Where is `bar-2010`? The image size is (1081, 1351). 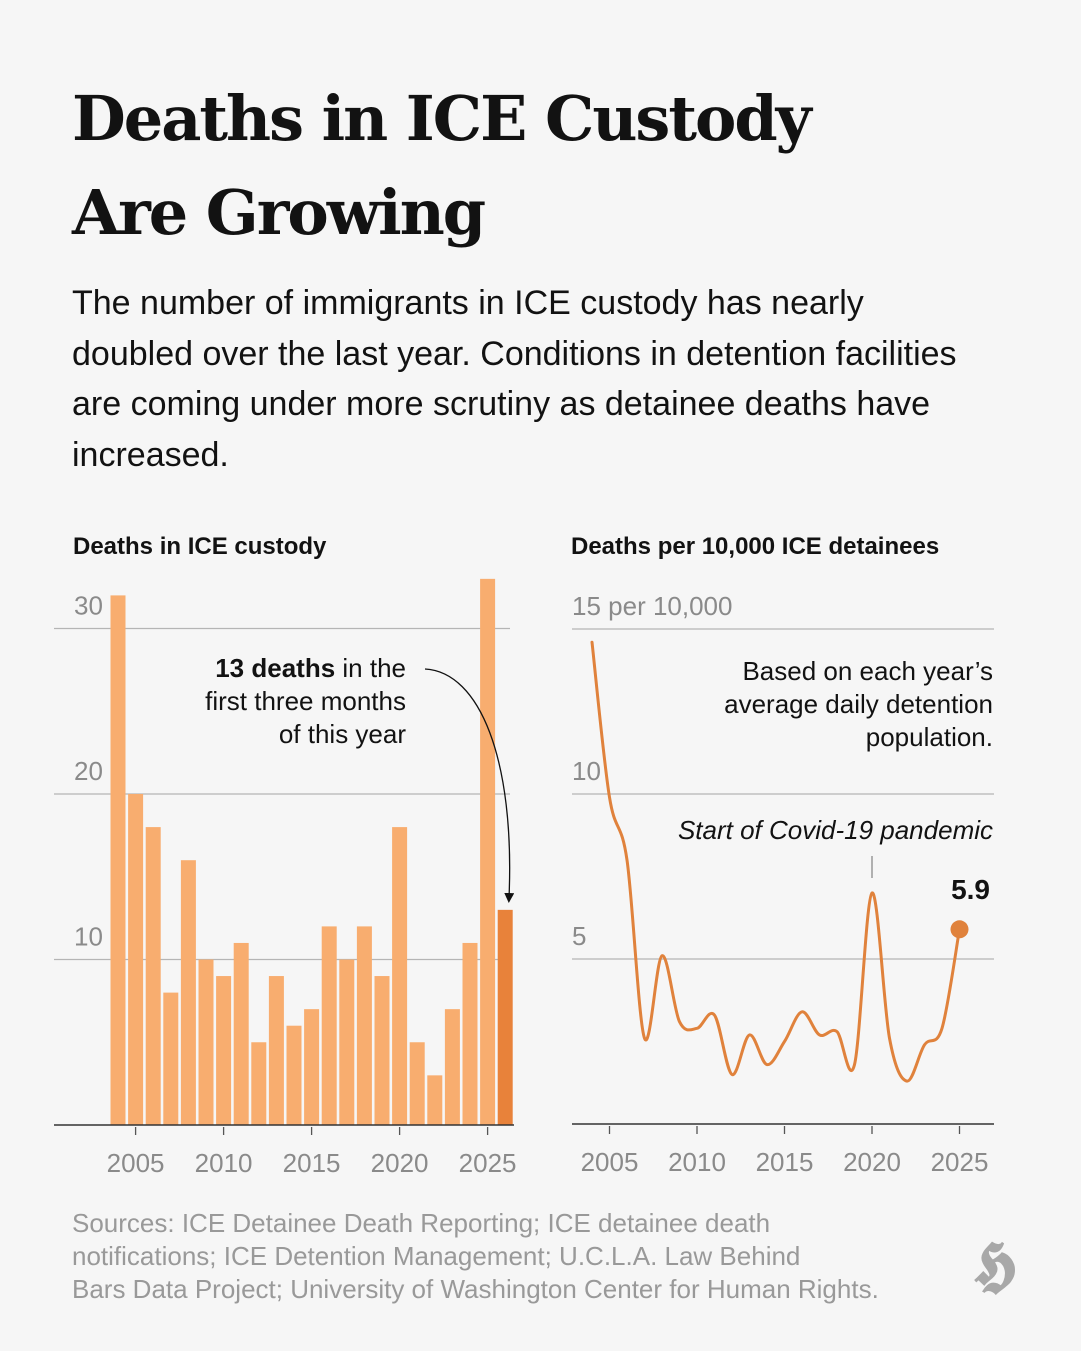
bar-2010 is located at coordinates (224, 1050).